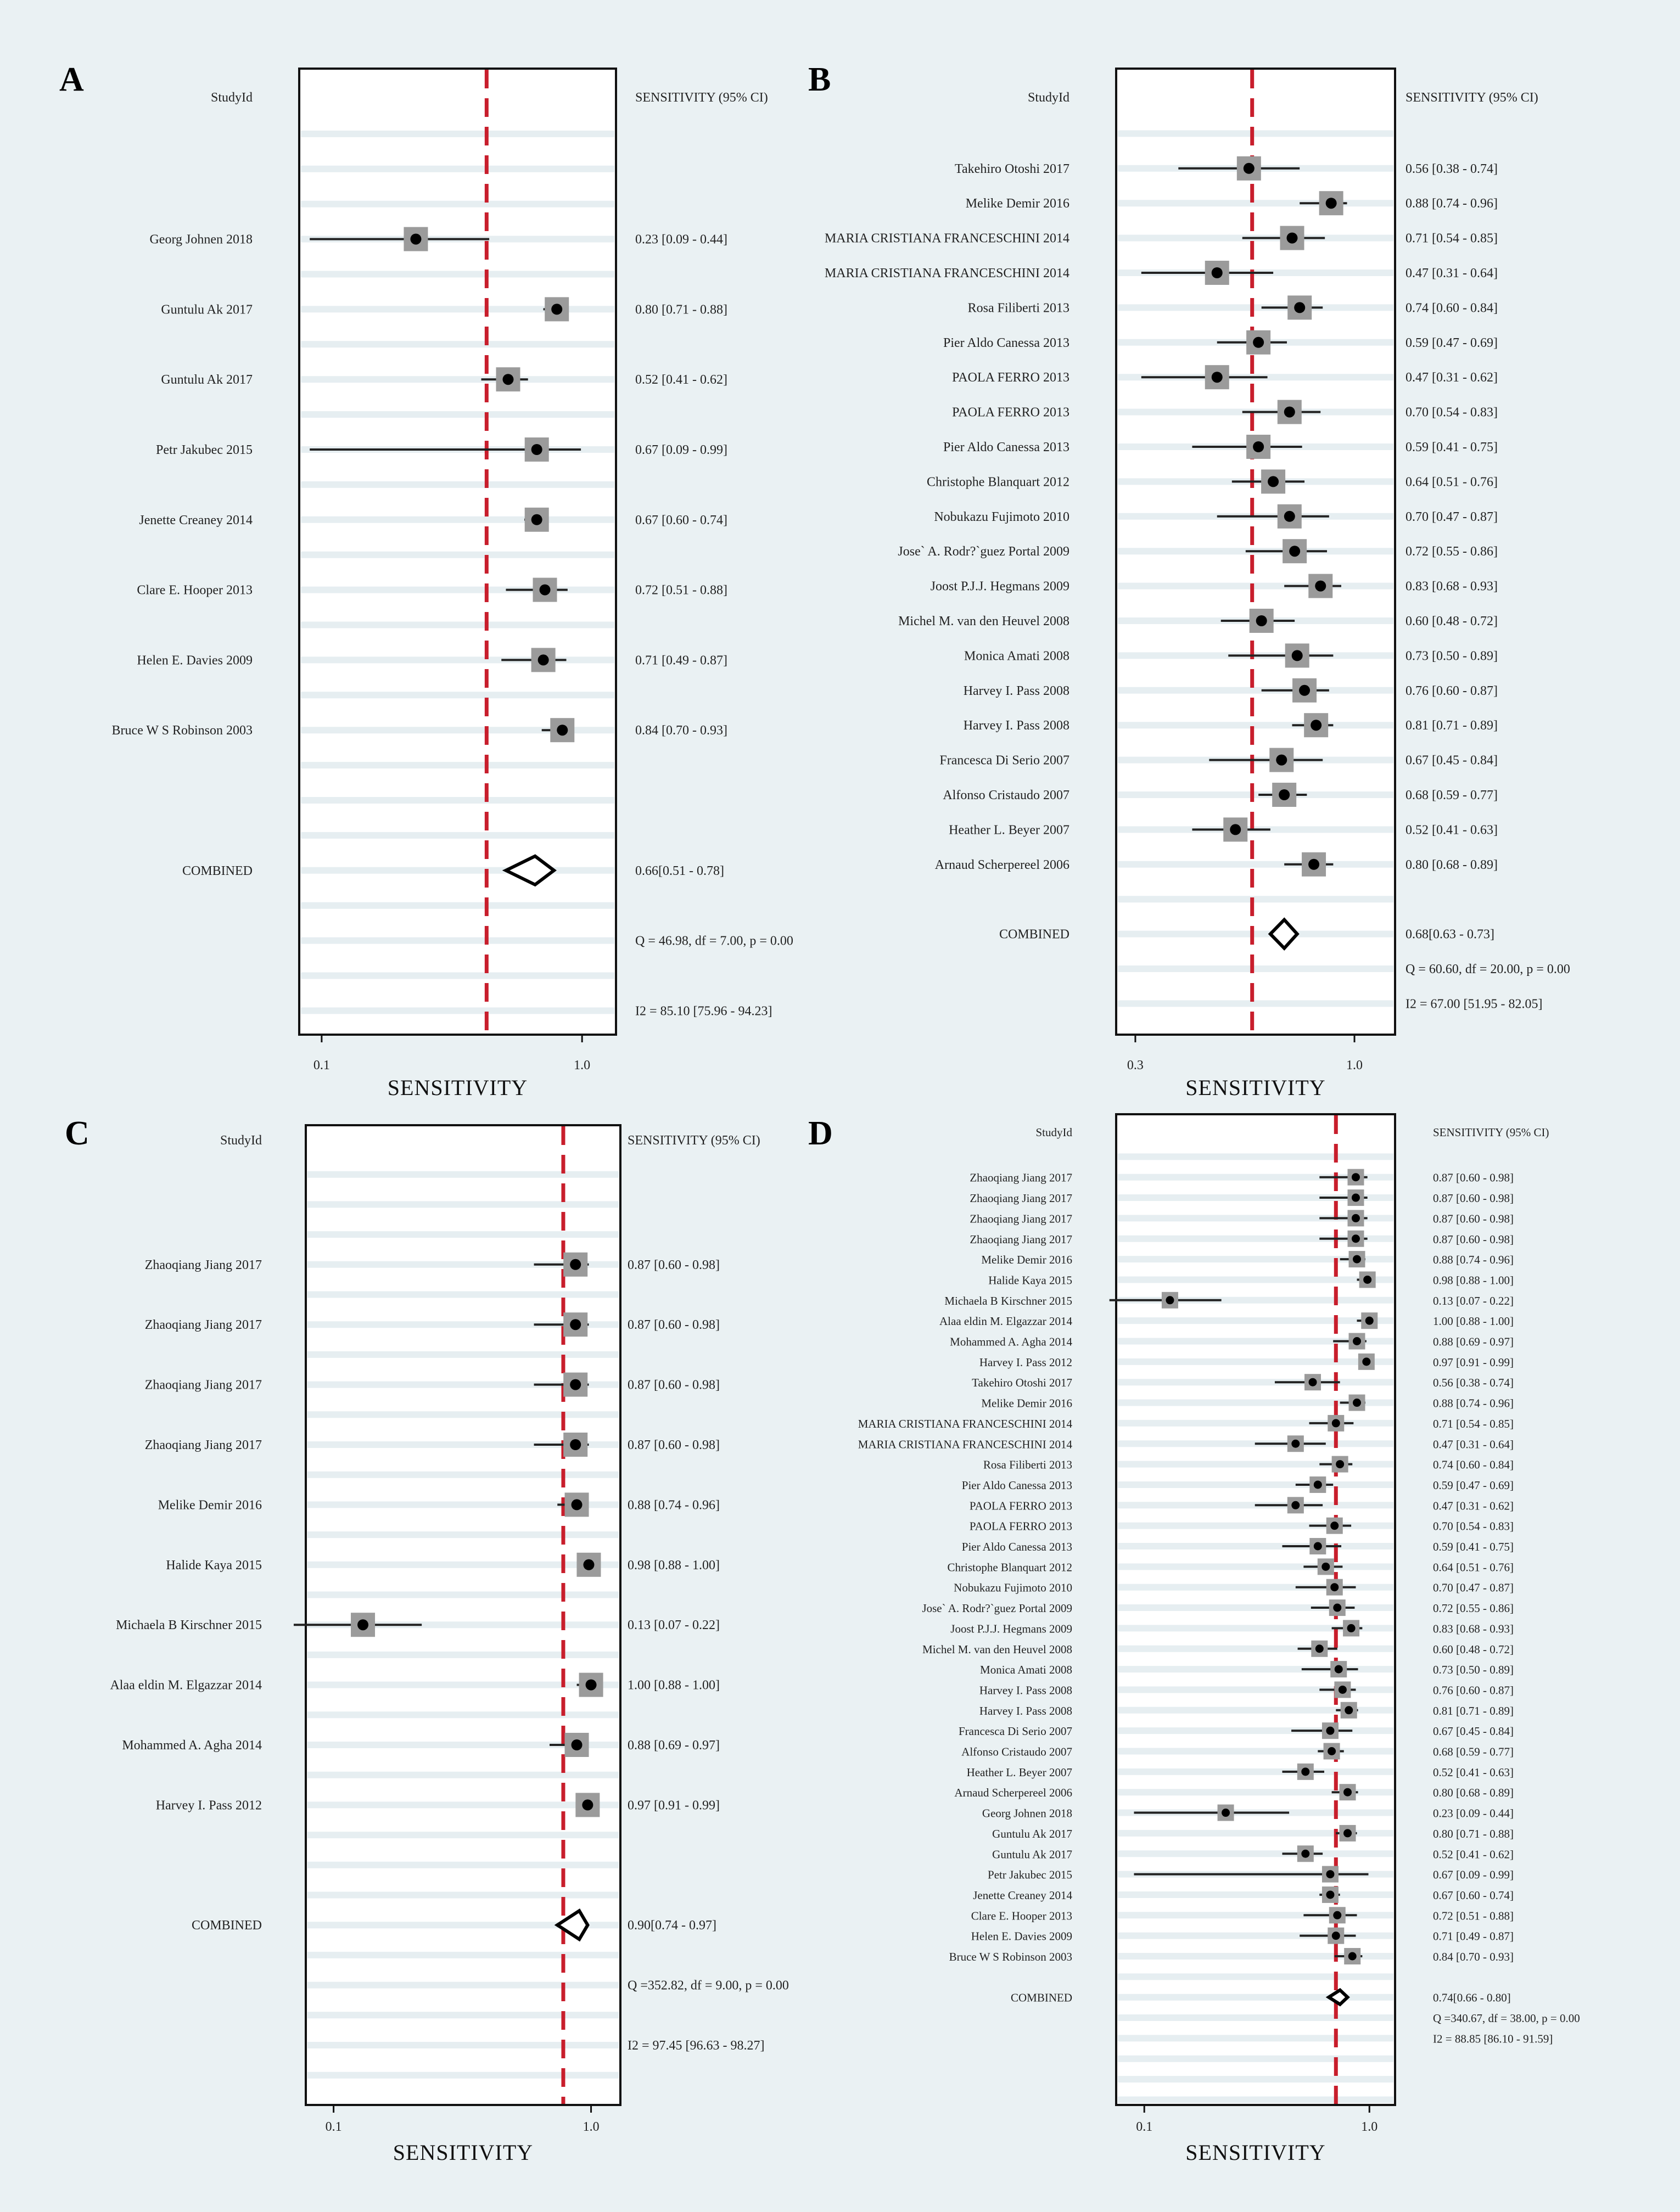  What do you see at coordinates (1506, 2018) in the screenshot?
I see `heterogeneity-stat: Q =340.67, df = 38.00, p = 0.00` at bounding box center [1506, 2018].